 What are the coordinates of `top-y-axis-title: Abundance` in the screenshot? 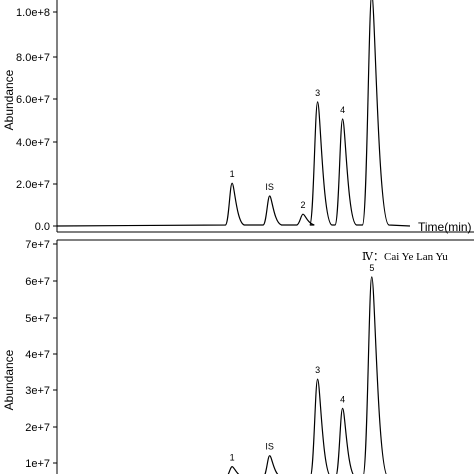 It's located at (9, 99).